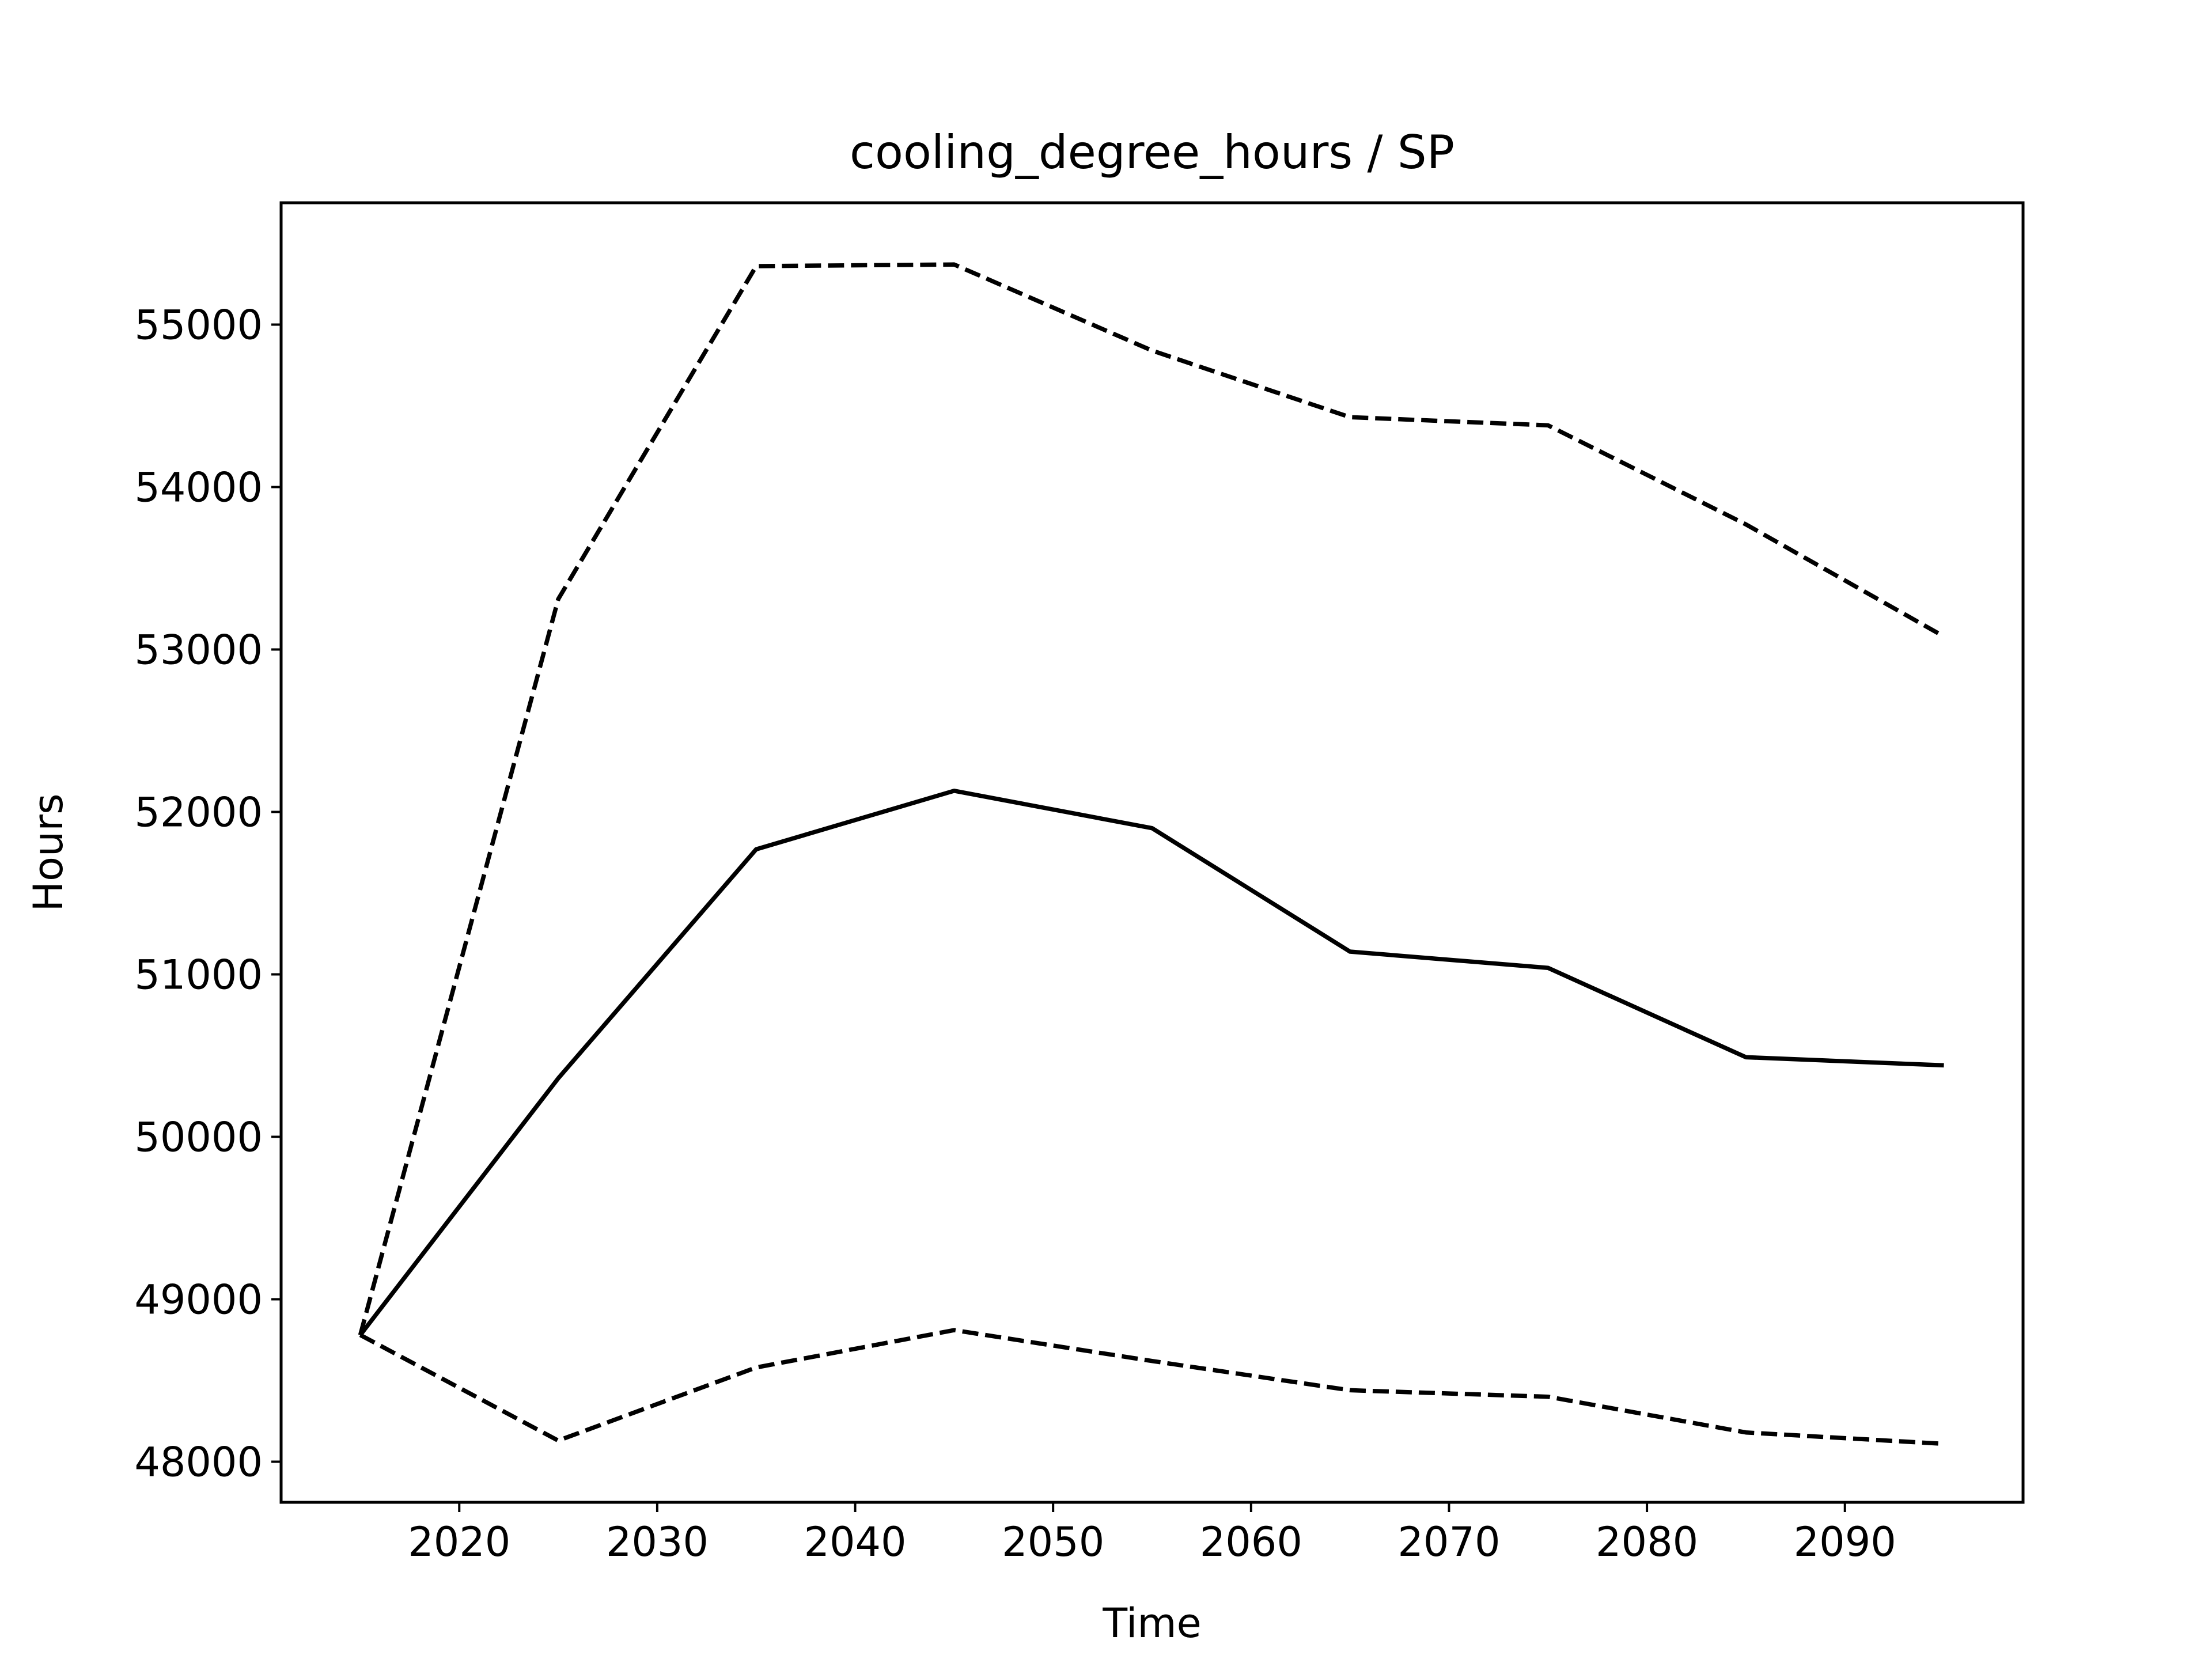 The height and width of the screenshot is (1659, 2212). What do you see at coordinates (198, 488) in the screenshot?
I see `y-tick-label: 54000` at bounding box center [198, 488].